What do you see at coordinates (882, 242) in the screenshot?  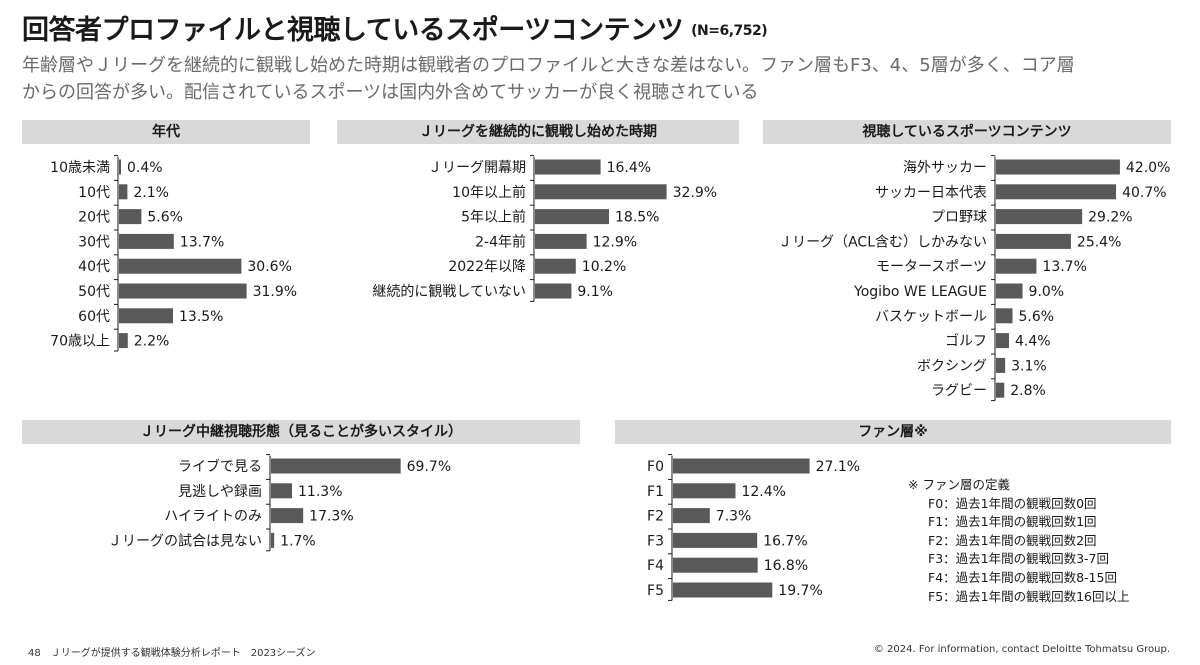 I see `category-label: Ｊリーグ（ACL含む）しかみない` at bounding box center [882, 242].